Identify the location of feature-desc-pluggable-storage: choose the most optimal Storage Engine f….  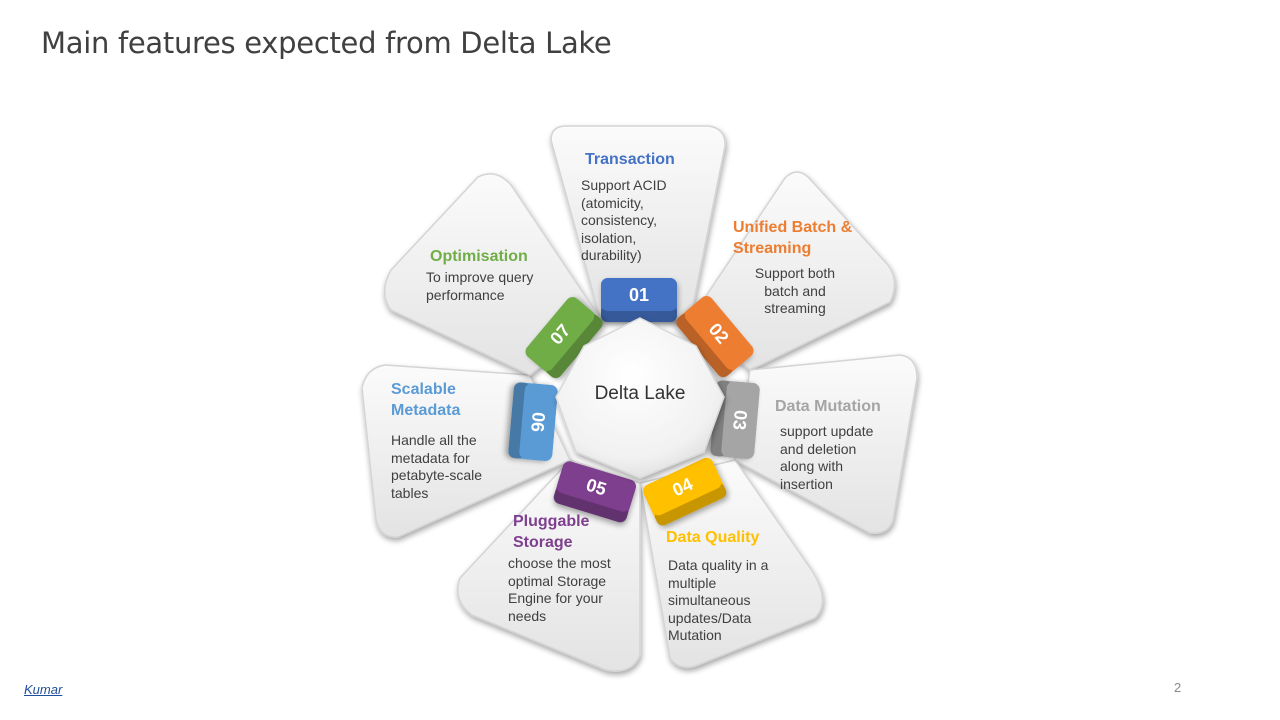
(559, 589).